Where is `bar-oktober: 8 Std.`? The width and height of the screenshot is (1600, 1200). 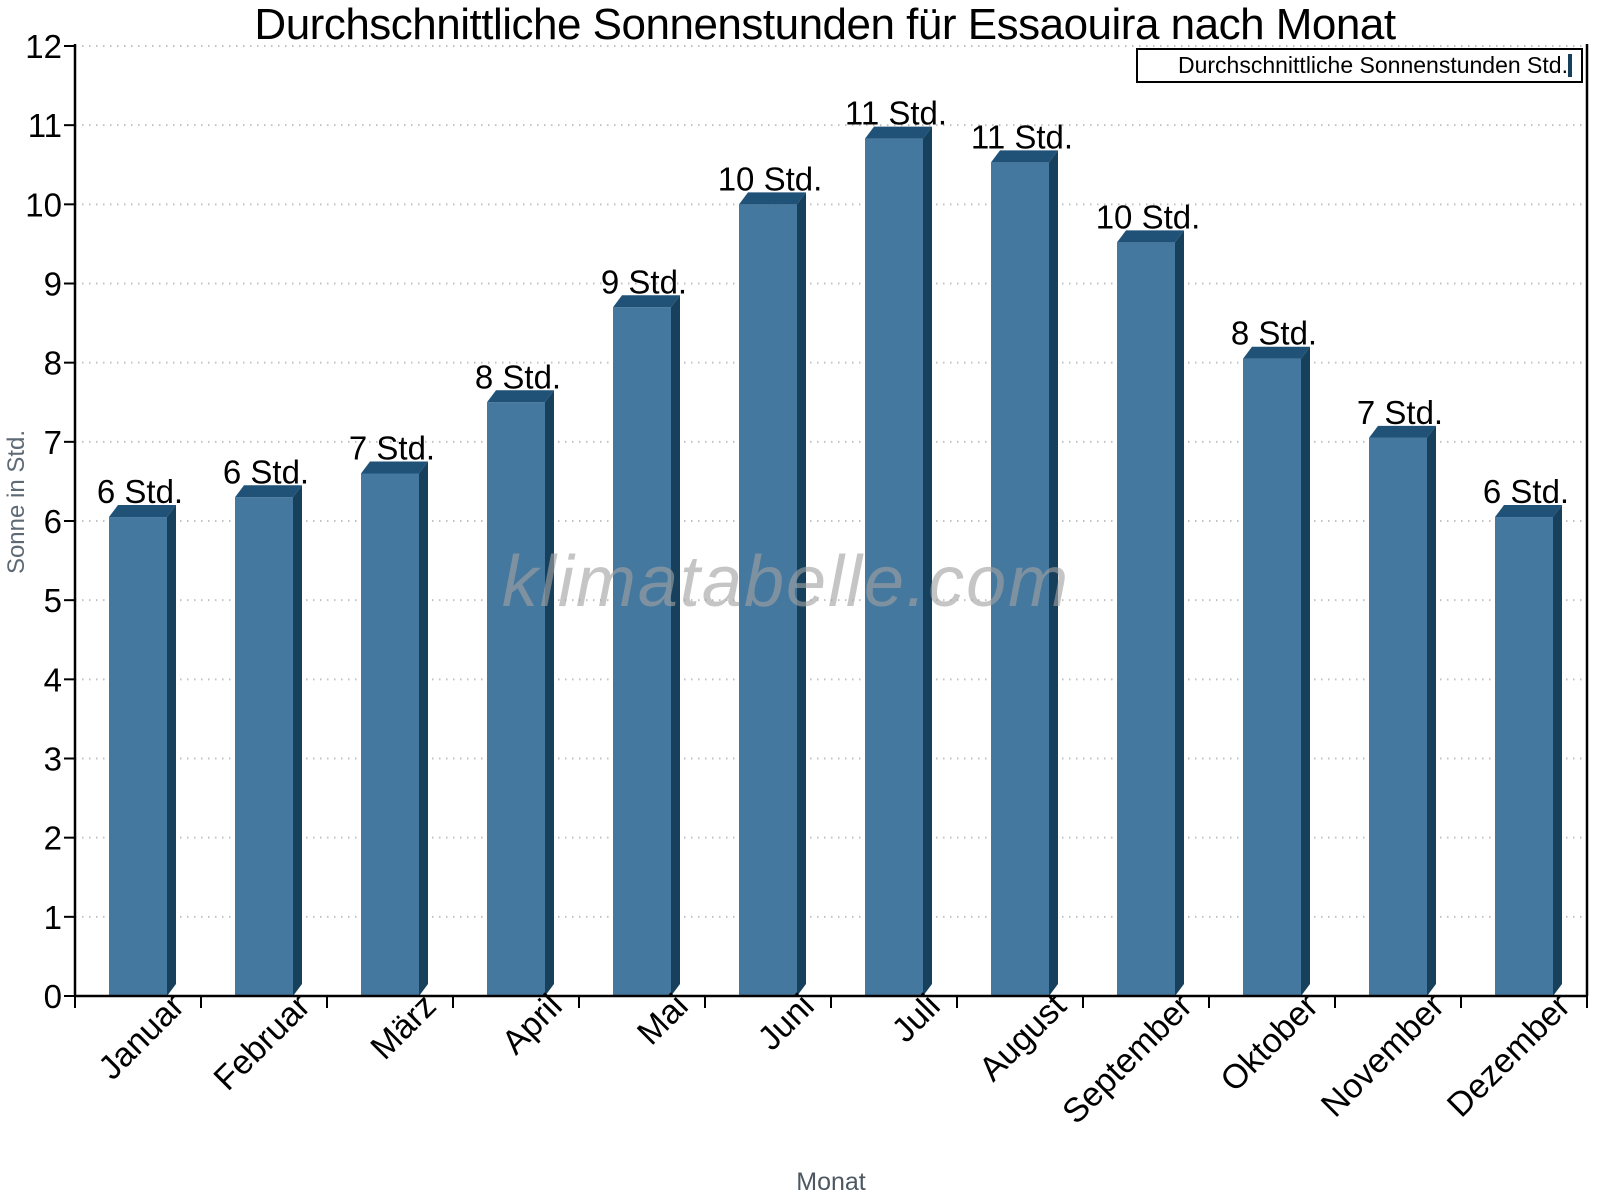 bar-oktober: 8 Std. is located at coordinates (1274, 655).